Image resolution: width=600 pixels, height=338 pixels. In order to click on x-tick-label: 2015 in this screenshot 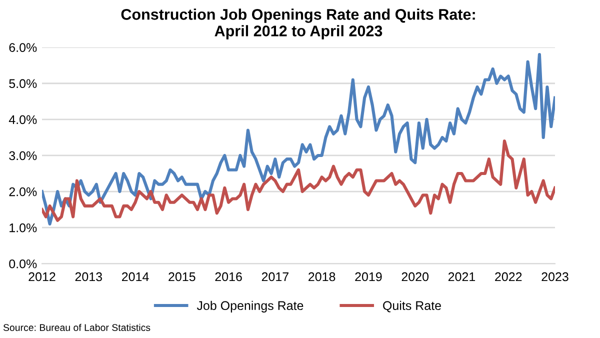, I will do `click(182, 277)`.